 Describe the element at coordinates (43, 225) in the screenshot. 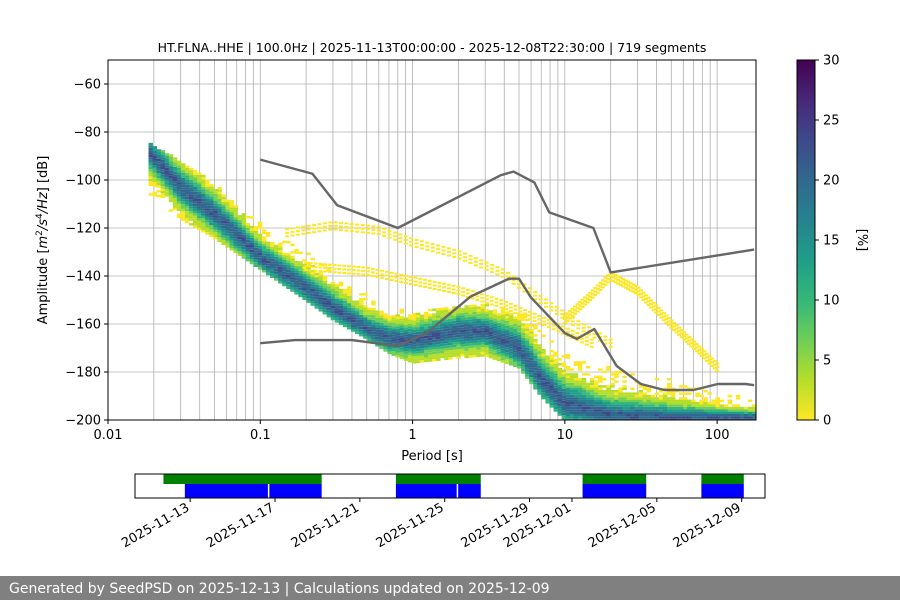

I see `y-label-part: /s` at that location.